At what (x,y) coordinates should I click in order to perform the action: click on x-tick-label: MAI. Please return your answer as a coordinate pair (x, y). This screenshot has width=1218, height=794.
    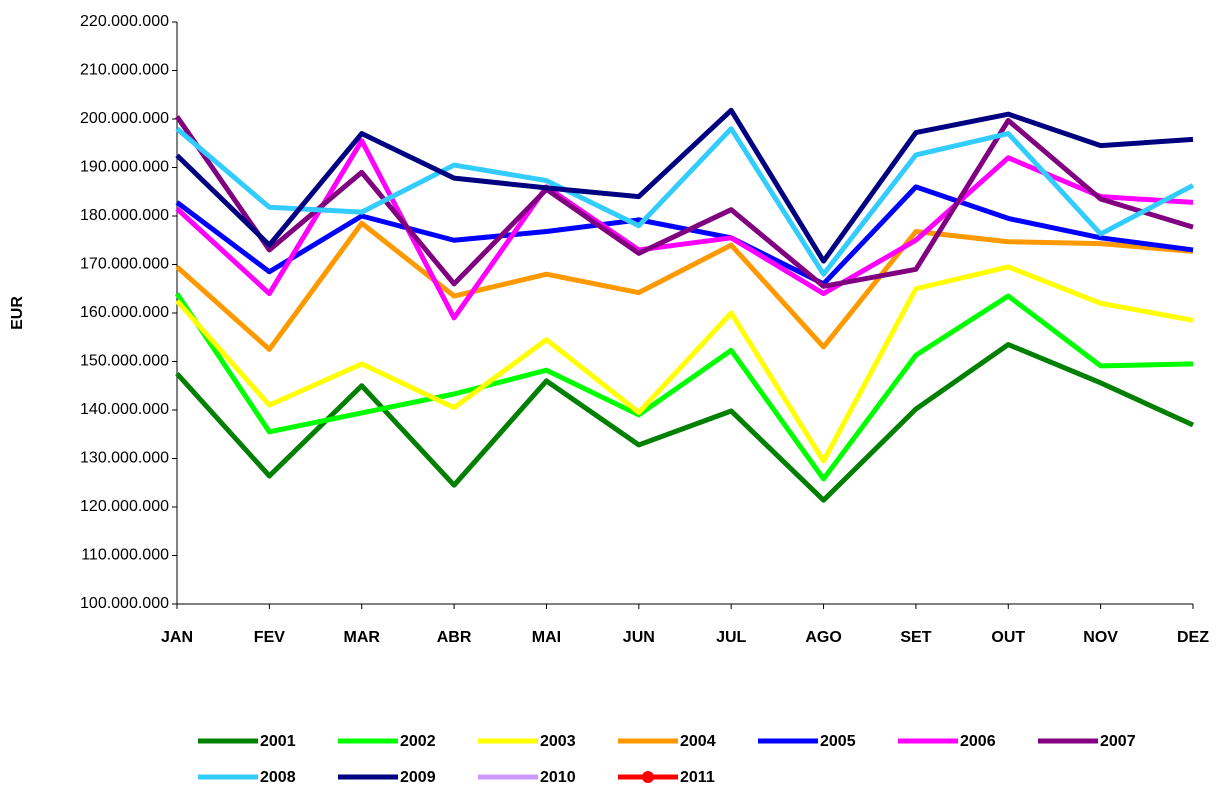
    Looking at the image, I should click on (546, 637).